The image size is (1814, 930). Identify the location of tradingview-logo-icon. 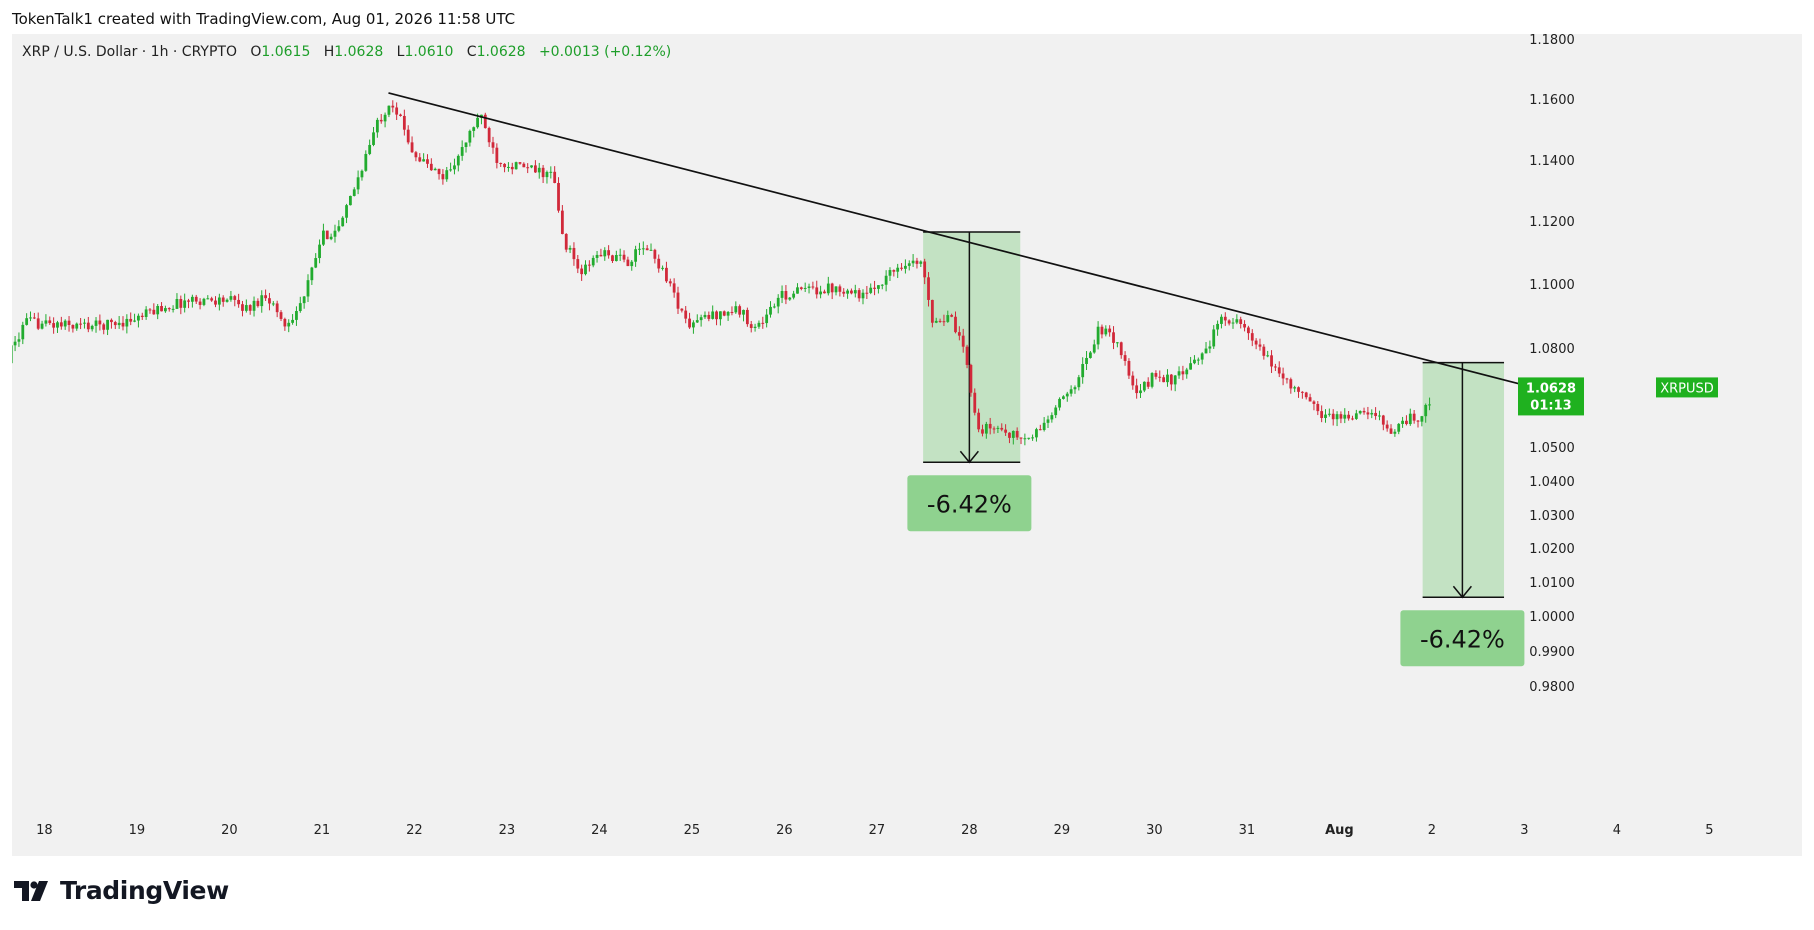
(31, 890).